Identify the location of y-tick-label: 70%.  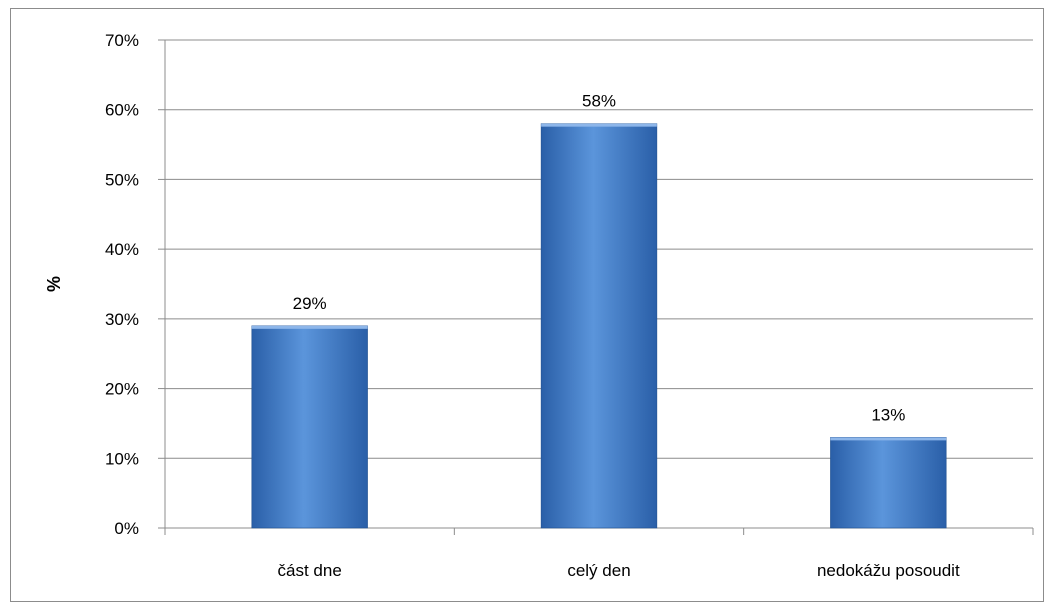
(122, 40).